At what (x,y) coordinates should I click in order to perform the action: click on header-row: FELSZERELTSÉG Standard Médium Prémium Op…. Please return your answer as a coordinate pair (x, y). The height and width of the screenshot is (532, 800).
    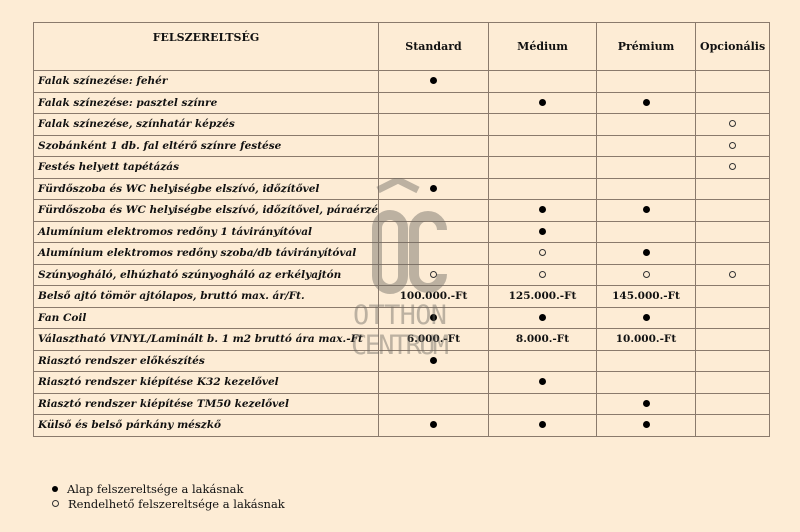
    Looking at the image, I should click on (401, 46).